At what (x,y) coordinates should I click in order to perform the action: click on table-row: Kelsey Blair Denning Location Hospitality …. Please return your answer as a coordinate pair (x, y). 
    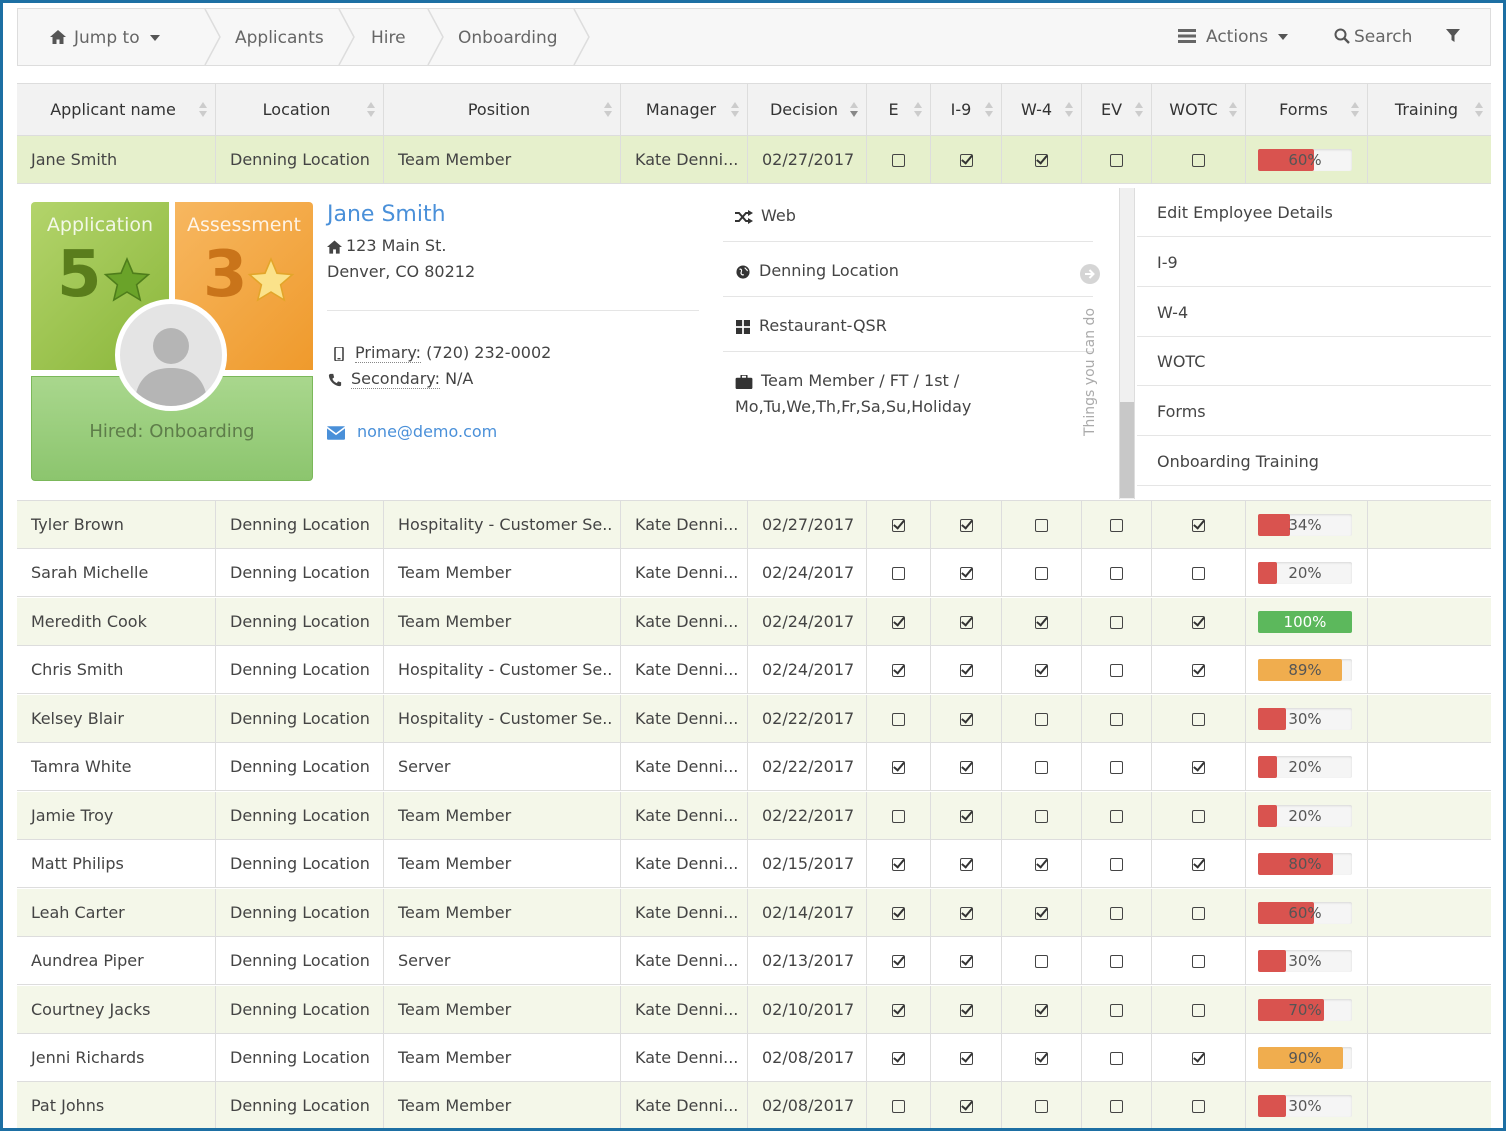
    Looking at the image, I should click on (754, 718).